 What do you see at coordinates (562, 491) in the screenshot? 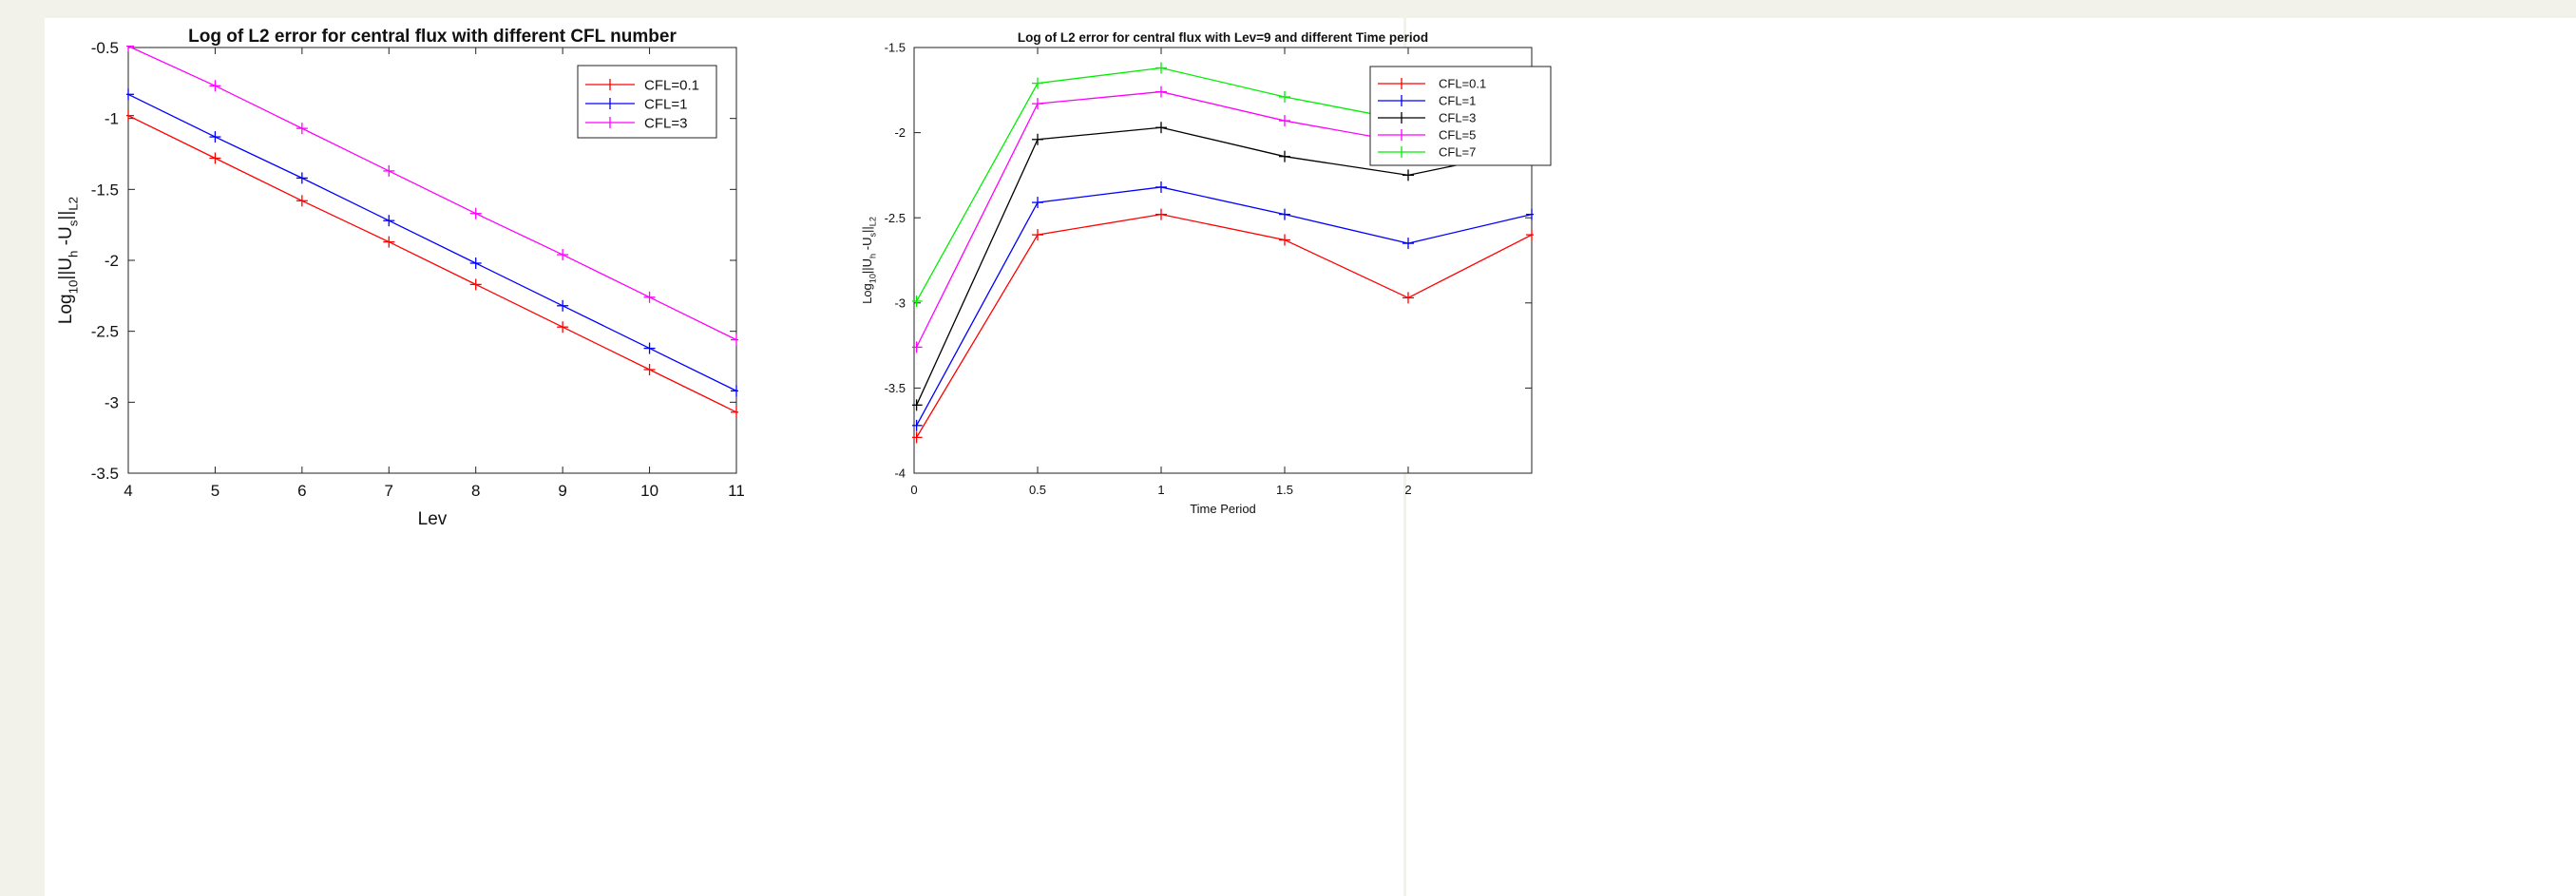
I see `x-tick-label: 9` at bounding box center [562, 491].